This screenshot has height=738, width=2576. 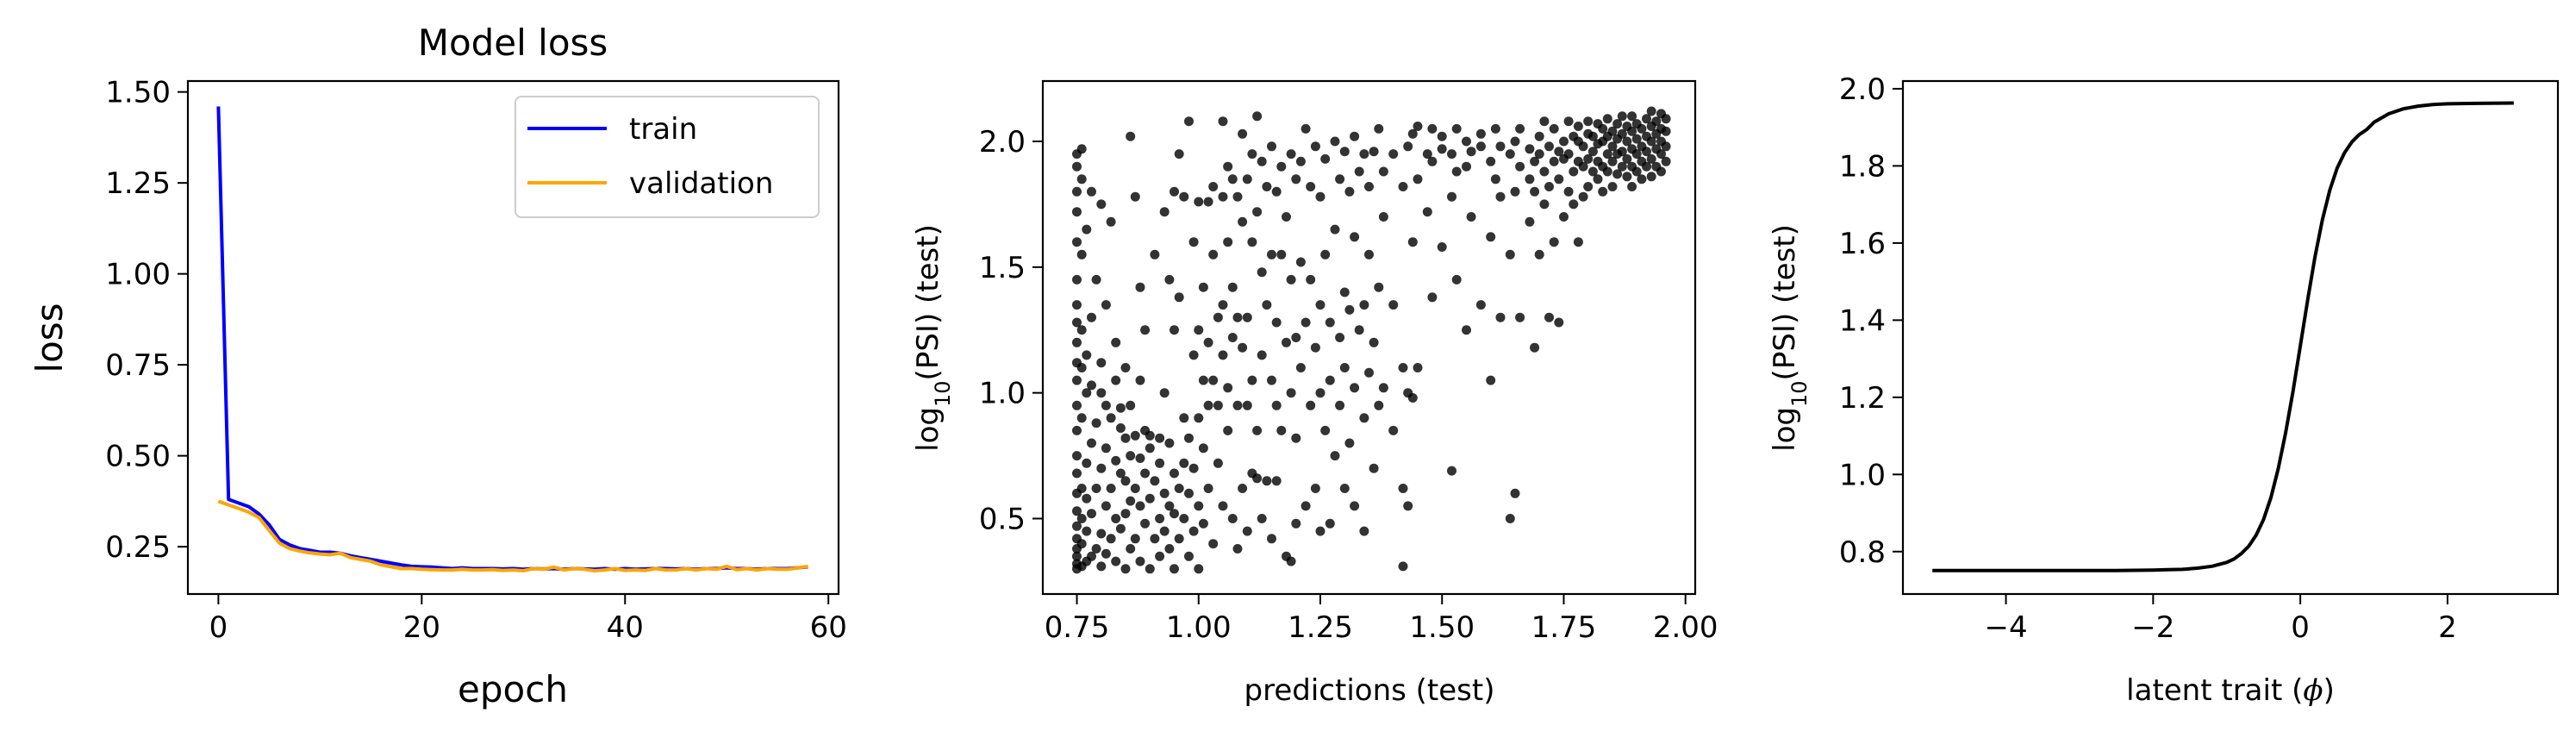 What do you see at coordinates (1077, 628) in the screenshot?
I see `x-tick-label: 0.75` at bounding box center [1077, 628].